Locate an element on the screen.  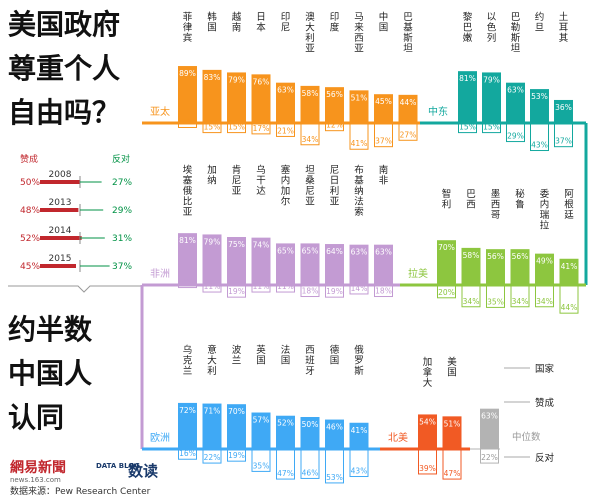
legend-median: 中位数 is located at coordinates (526, 437).